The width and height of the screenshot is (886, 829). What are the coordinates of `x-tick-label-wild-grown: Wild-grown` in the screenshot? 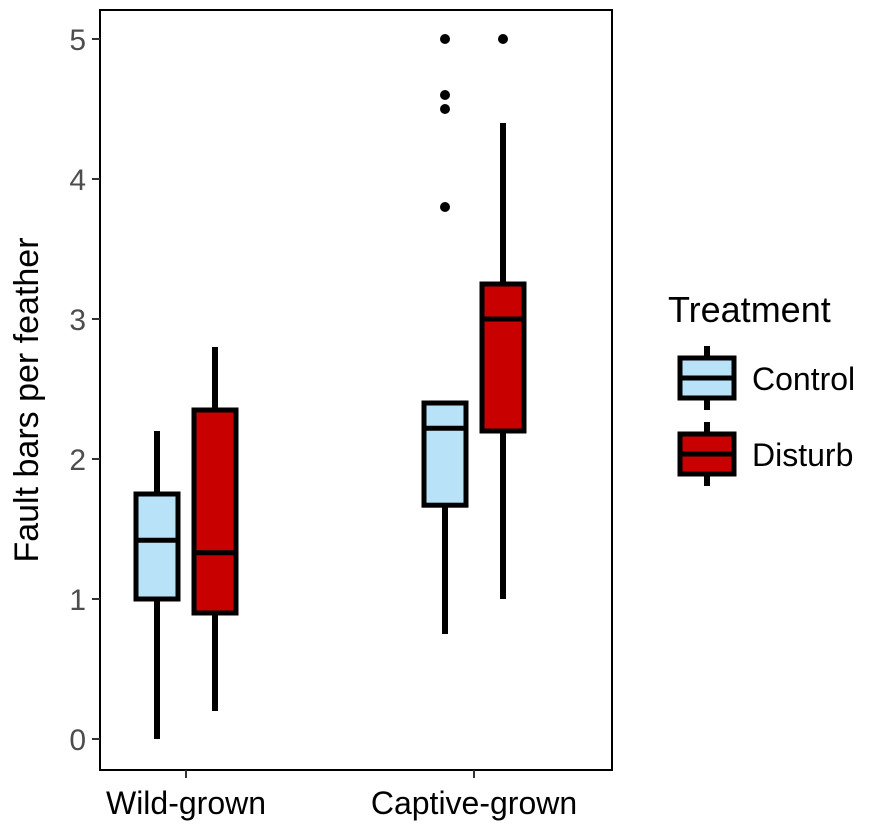 It's located at (186, 803).